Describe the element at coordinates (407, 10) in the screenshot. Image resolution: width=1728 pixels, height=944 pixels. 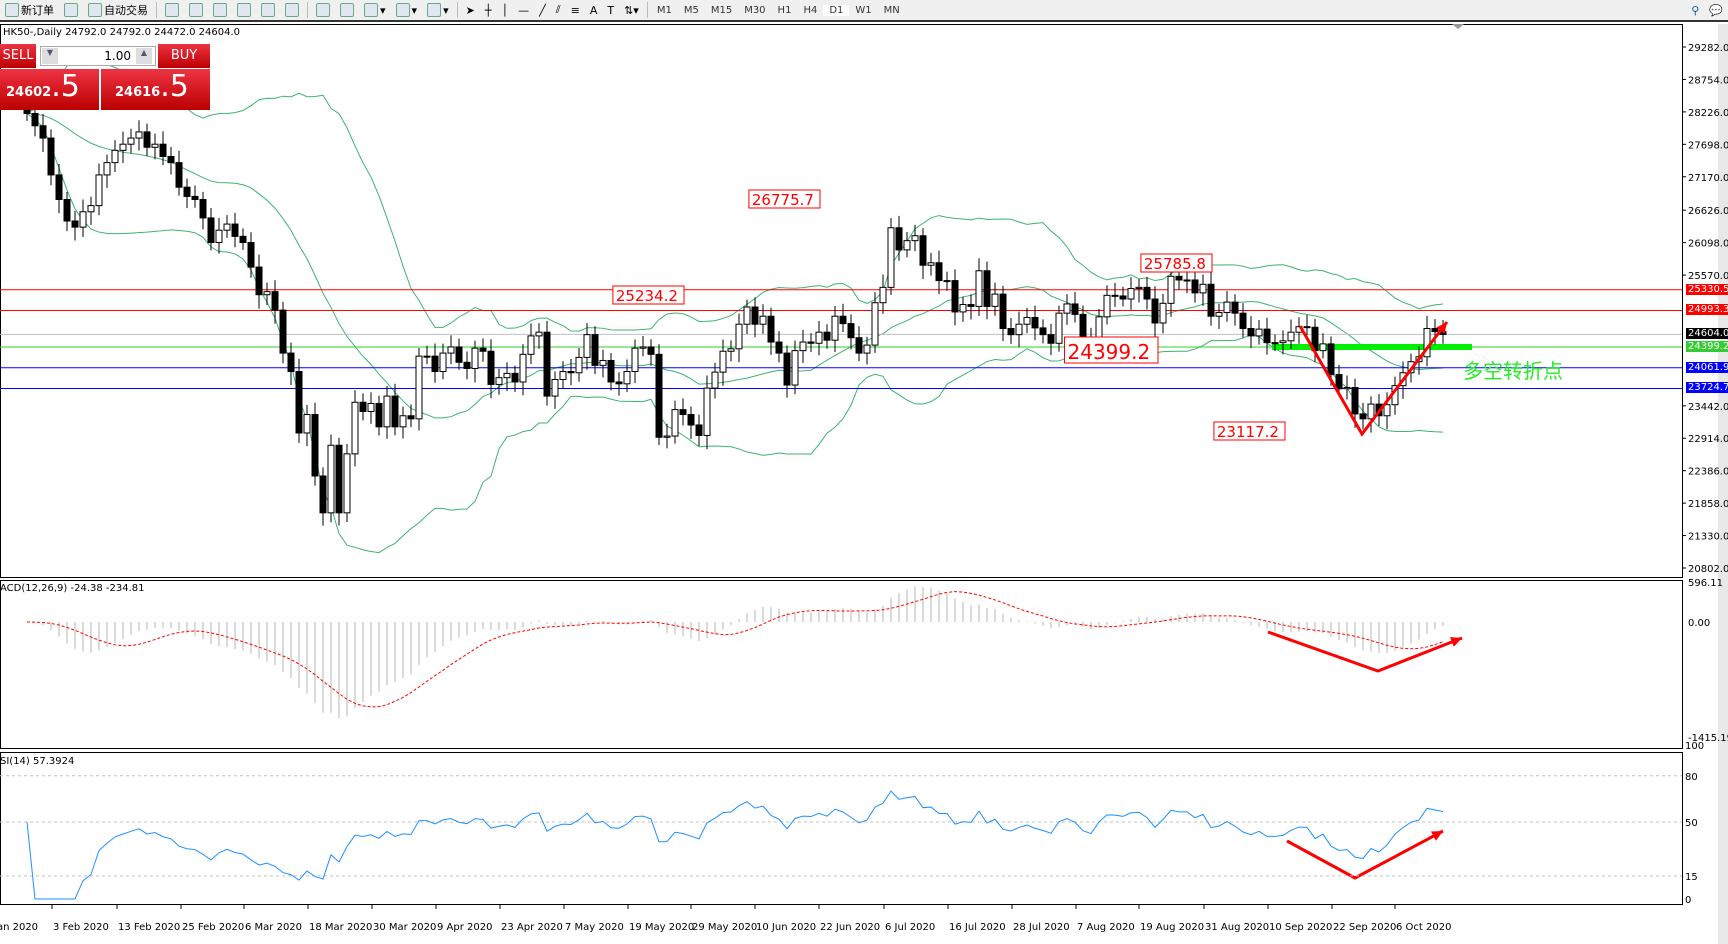
I see `periods-button: ▾` at that location.